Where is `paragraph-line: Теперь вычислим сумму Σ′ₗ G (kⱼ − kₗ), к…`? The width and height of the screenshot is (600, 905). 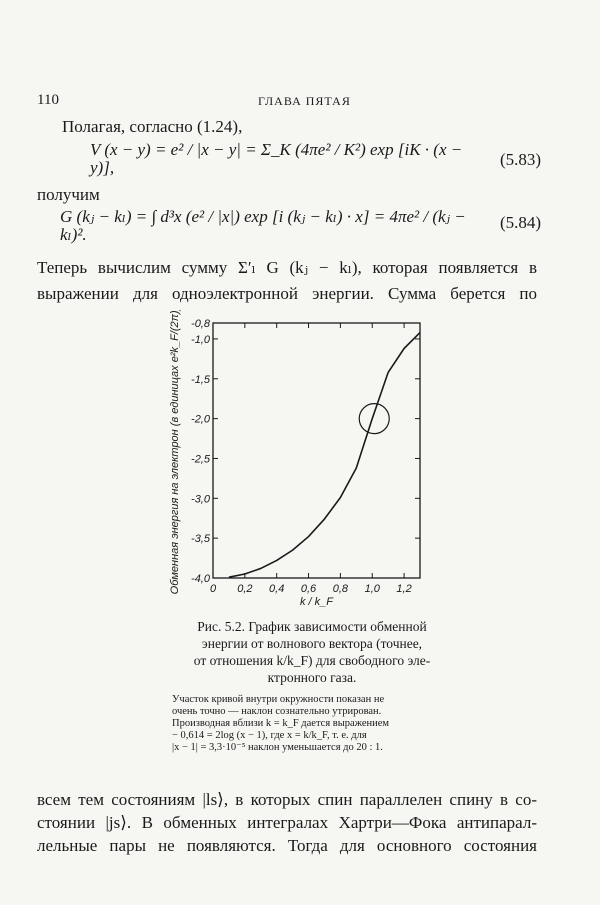 paragraph-line: Теперь вычислим сумму Σ′ₗ G (kⱼ − kₗ), к… is located at coordinates (287, 267).